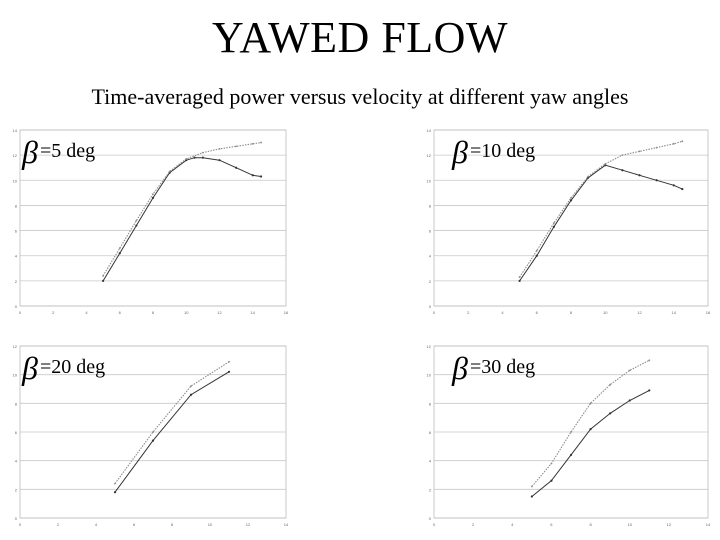 The width and height of the screenshot is (720, 540). I want to click on x-tick-label: 4, so click(512, 524).